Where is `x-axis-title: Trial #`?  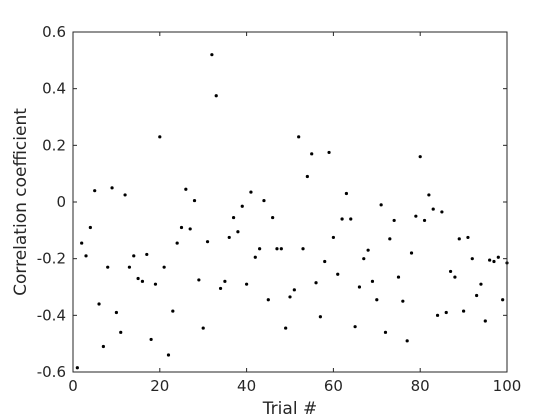 x-axis-title: Trial # is located at coordinates (289, 409).